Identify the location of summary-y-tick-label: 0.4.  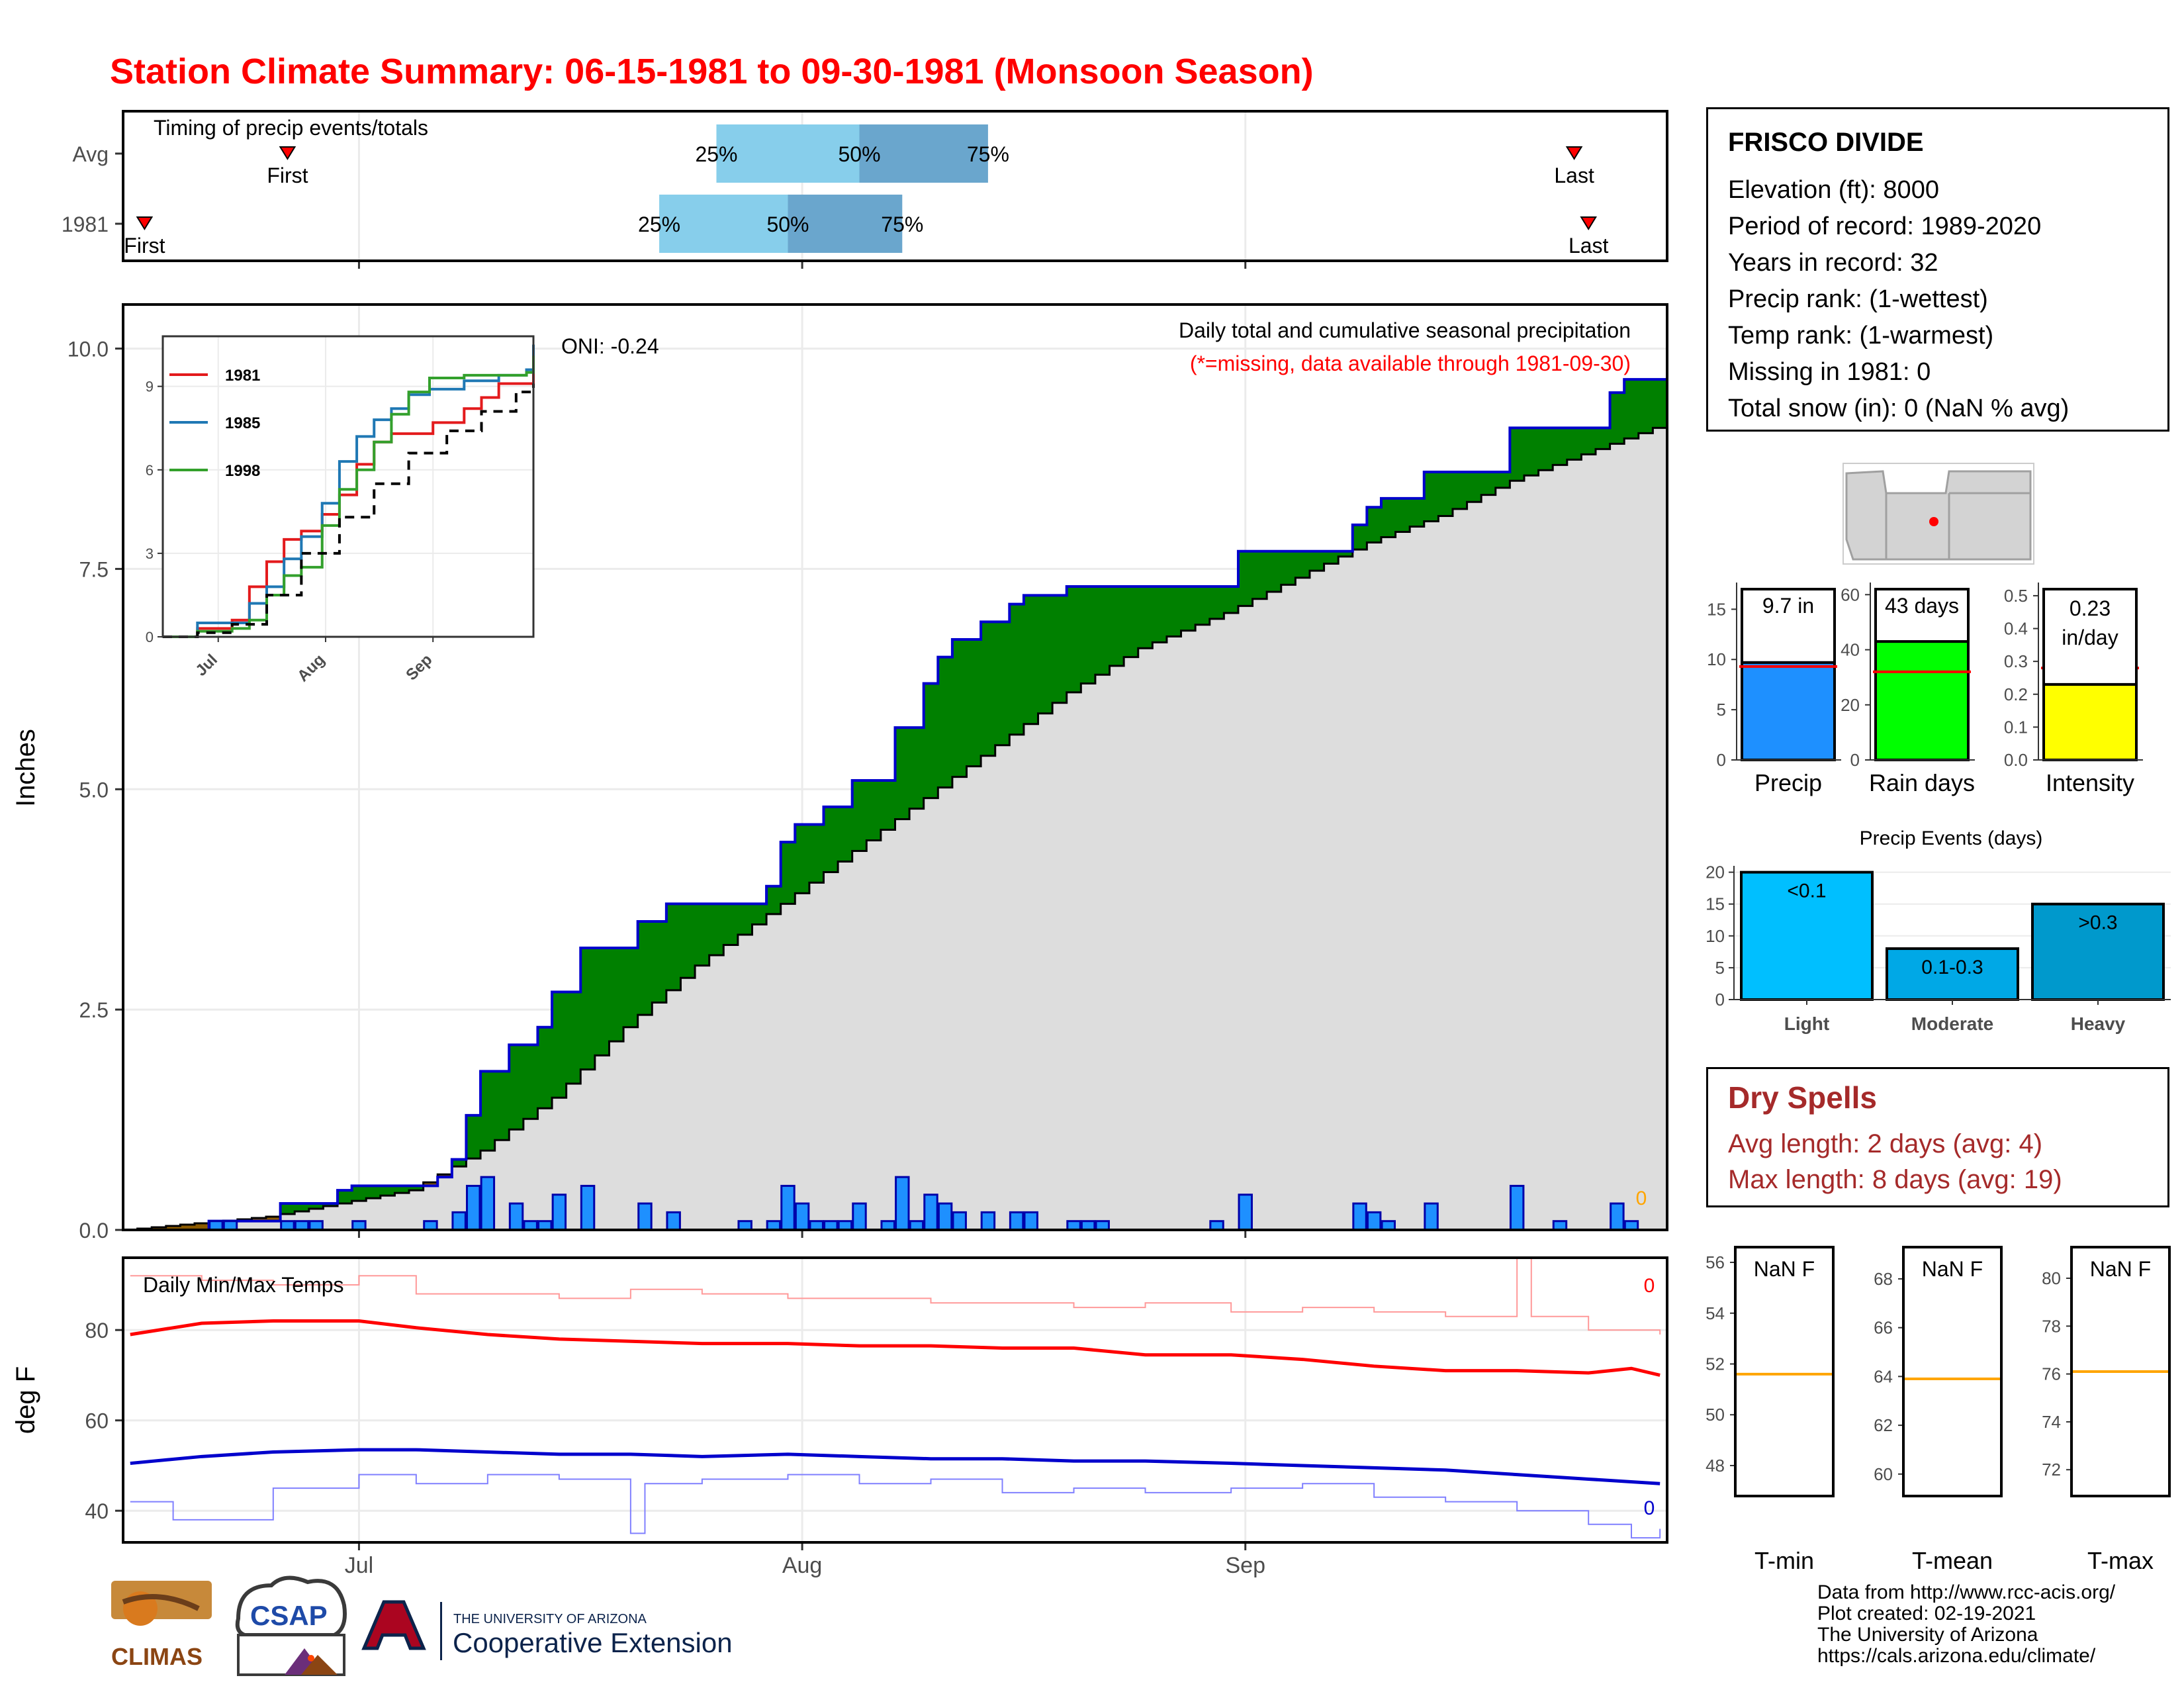
(2016, 629).